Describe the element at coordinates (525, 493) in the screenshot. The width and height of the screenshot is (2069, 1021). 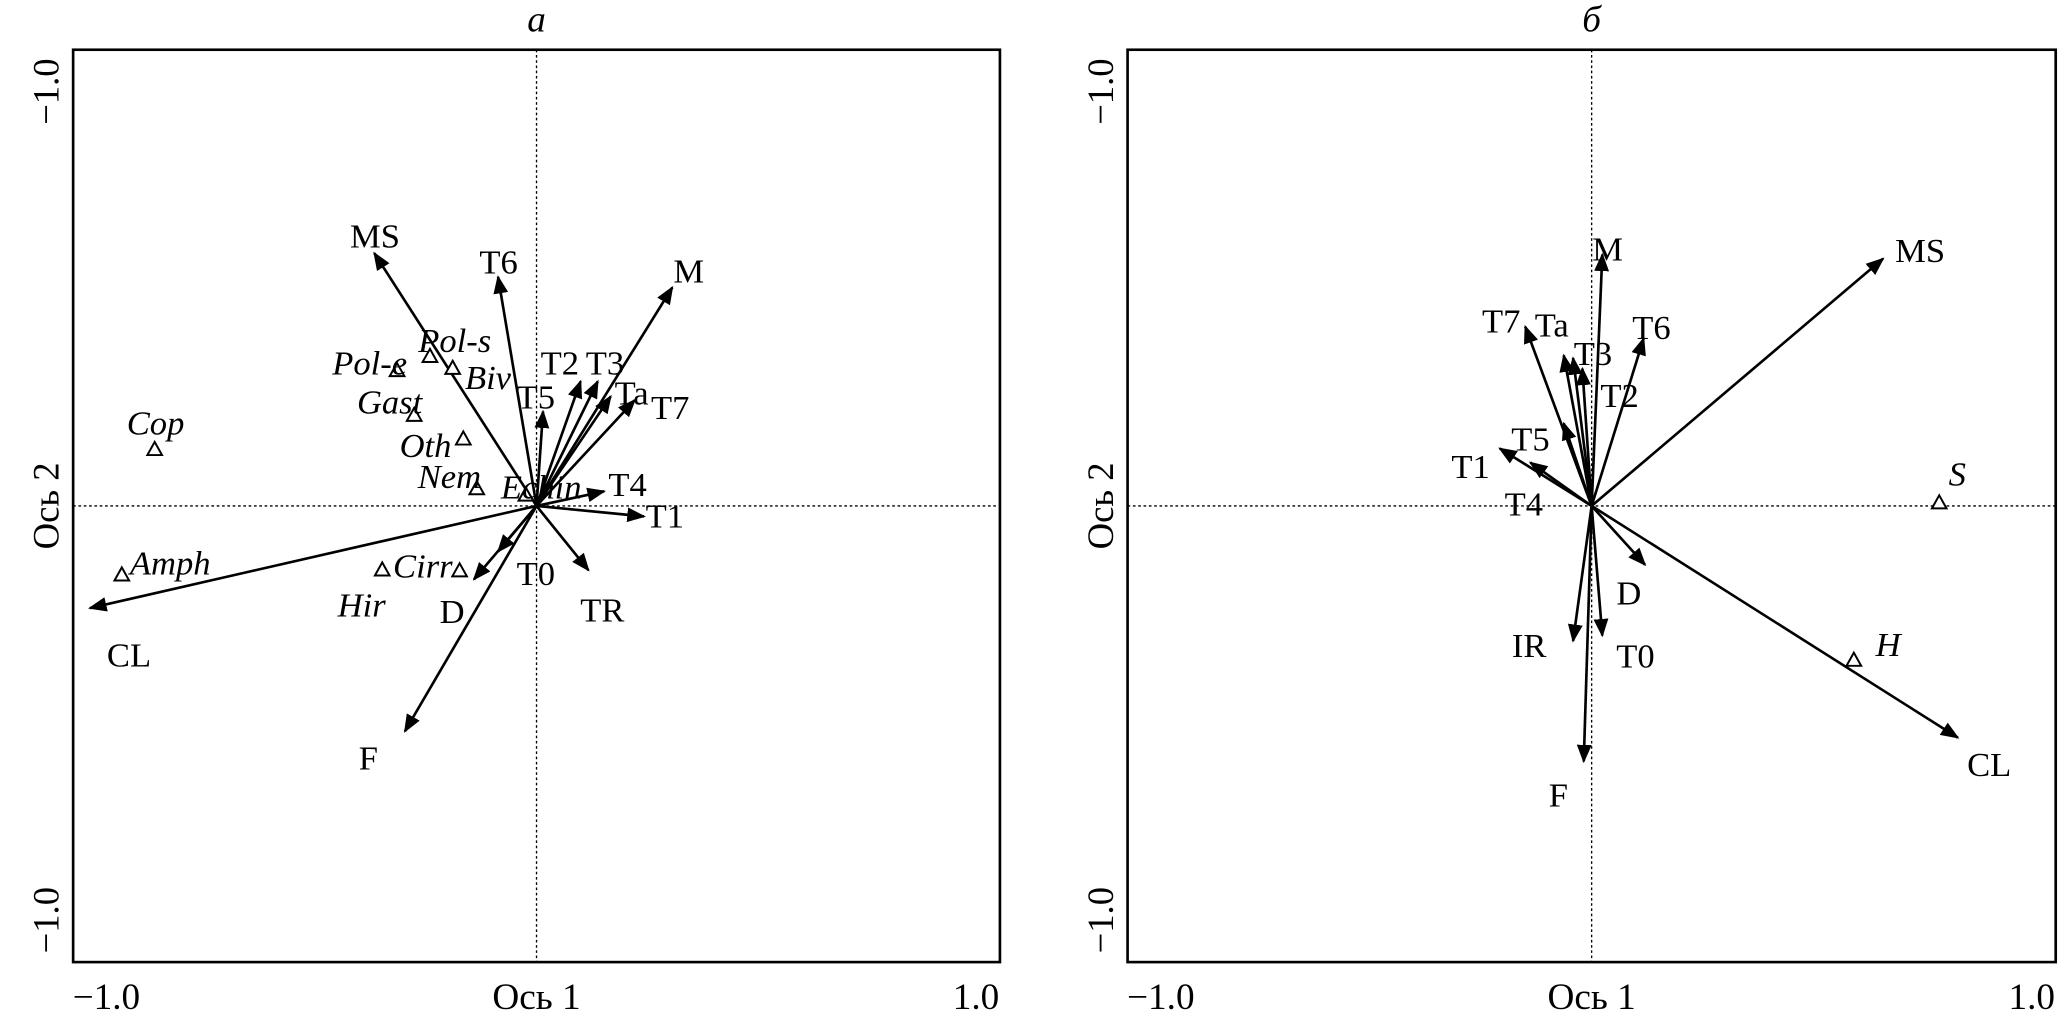
I see `point-Echin` at that location.